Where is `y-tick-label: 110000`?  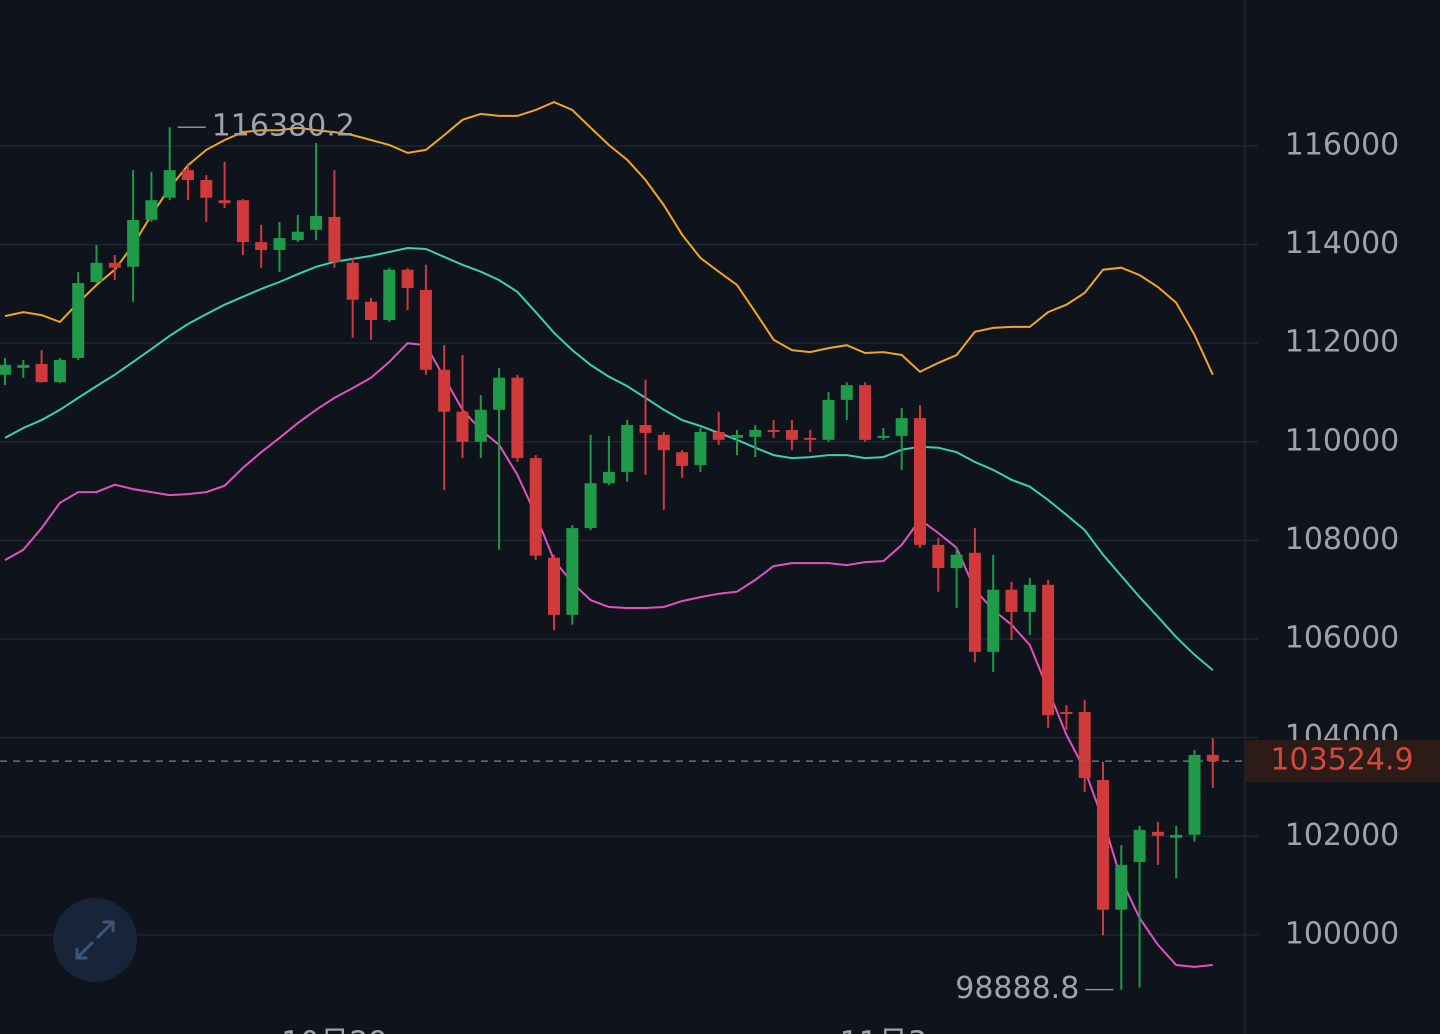
y-tick-label: 110000 is located at coordinates (1342, 440).